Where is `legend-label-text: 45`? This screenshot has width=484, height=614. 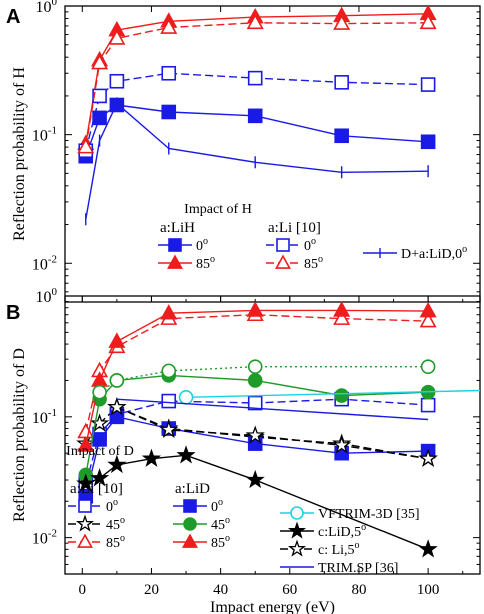
legend-label-text: 45 is located at coordinates (218, 525).